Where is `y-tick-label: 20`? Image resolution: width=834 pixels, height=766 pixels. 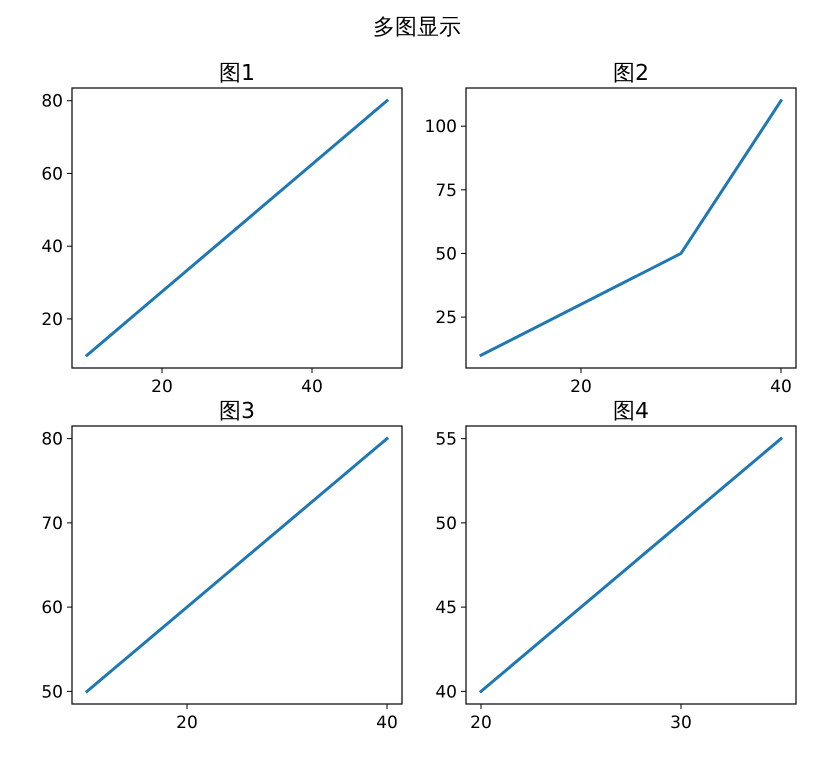 y-tick-label: 20 is located at coordinates (52, 320).